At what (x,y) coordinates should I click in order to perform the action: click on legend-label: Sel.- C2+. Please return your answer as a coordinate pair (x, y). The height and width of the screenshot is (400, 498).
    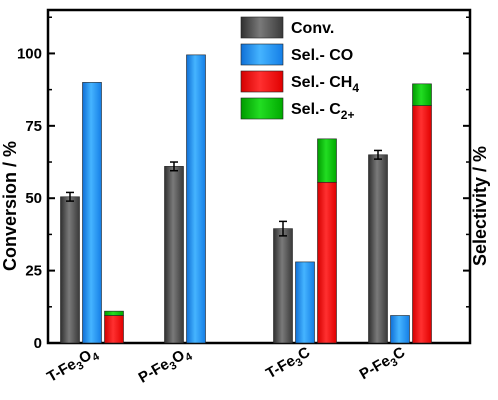
    Looking at the image, I should click on (322, 111).